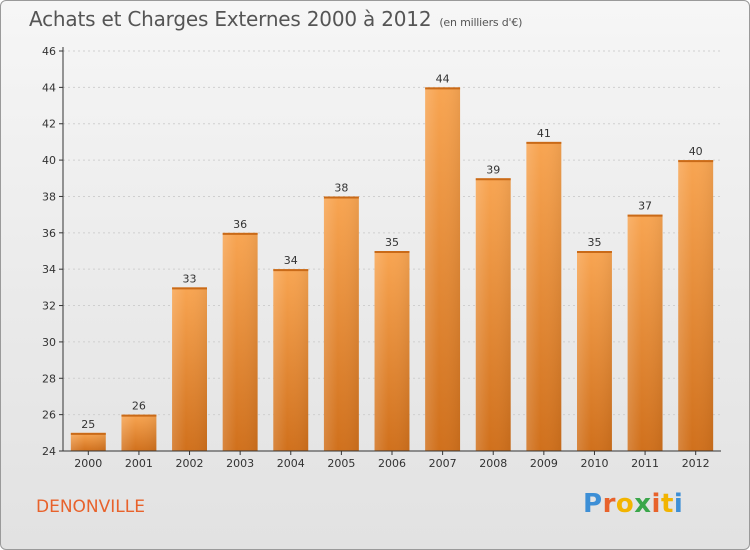  Describe the element at coordinates (291, 260) in the screenshot. I see `bar-value-label: 34` at that location.